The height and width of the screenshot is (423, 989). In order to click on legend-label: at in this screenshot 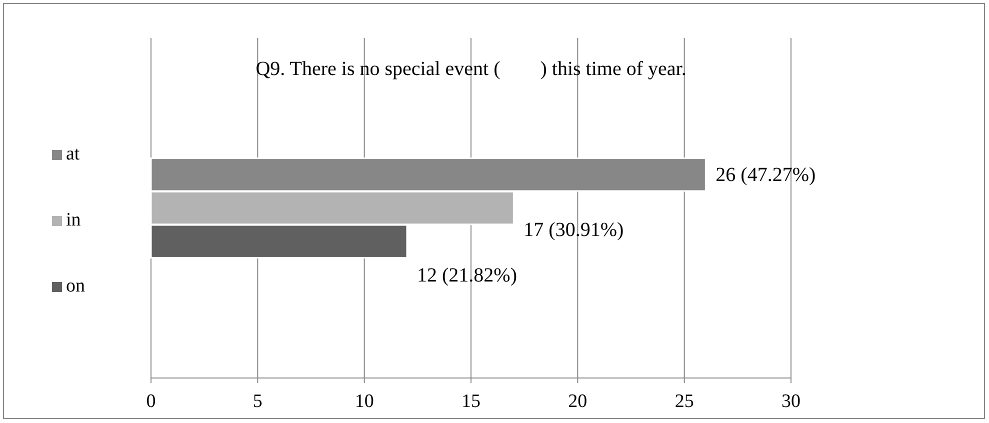, I will do `click(73, 153)`.